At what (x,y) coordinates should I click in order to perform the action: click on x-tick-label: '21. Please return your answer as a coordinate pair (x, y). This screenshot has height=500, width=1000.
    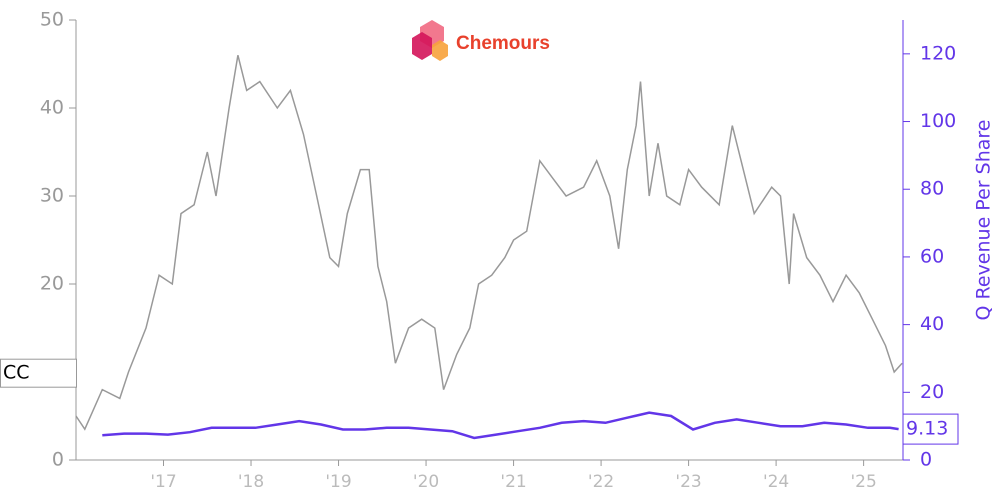
    Looking at the image, I should click on (513, 482).